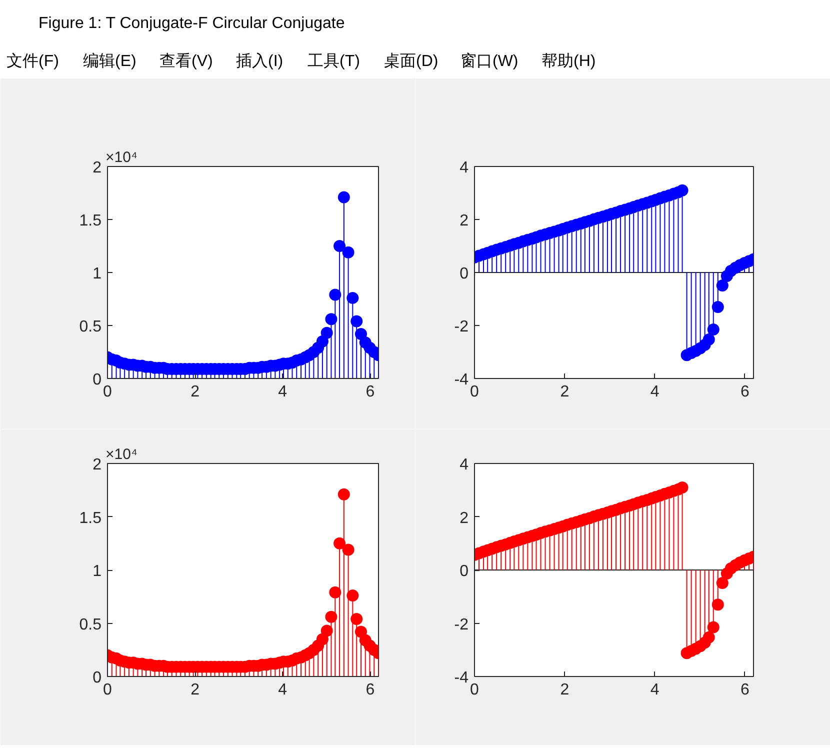  I want to click on text: 窗口(W), so click(489, 61).